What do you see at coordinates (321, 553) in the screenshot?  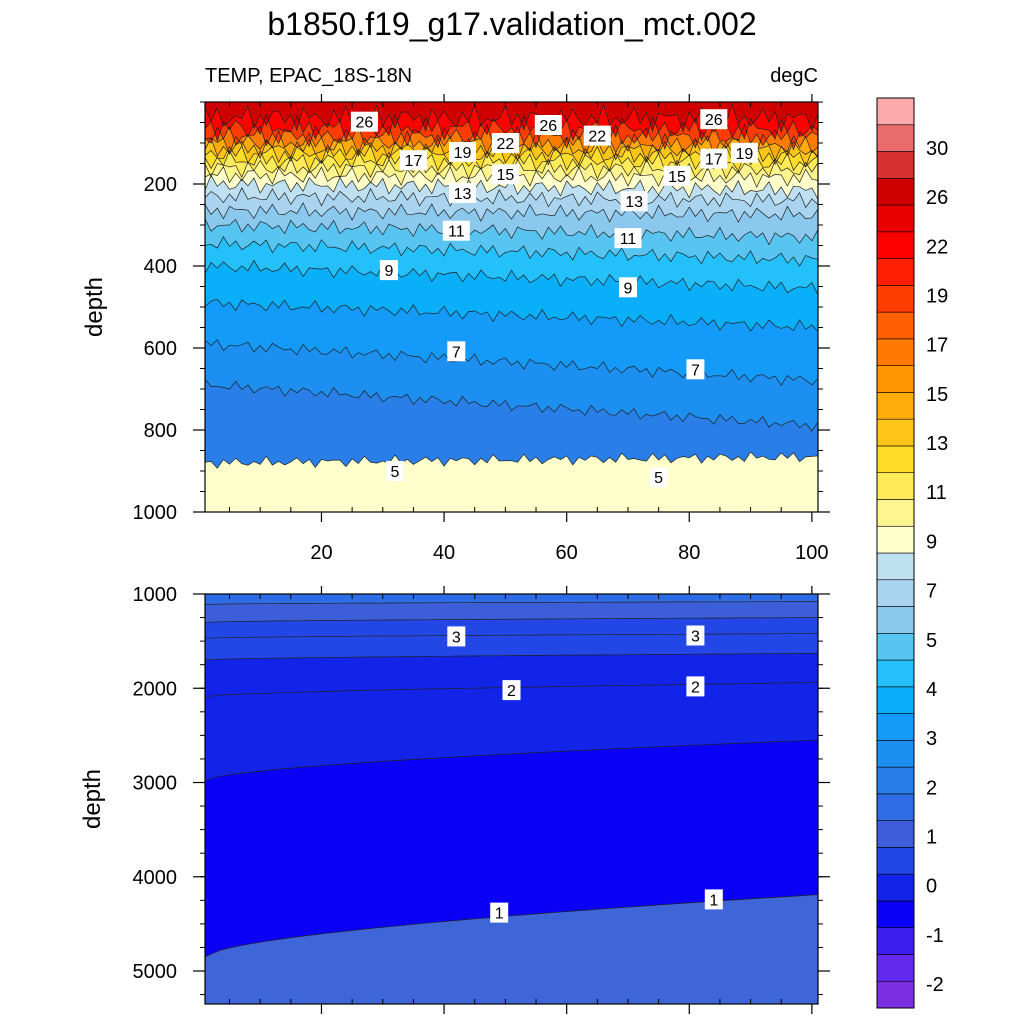 I see `upper-x-tick-label: 20` at bounding box center [321, 553].